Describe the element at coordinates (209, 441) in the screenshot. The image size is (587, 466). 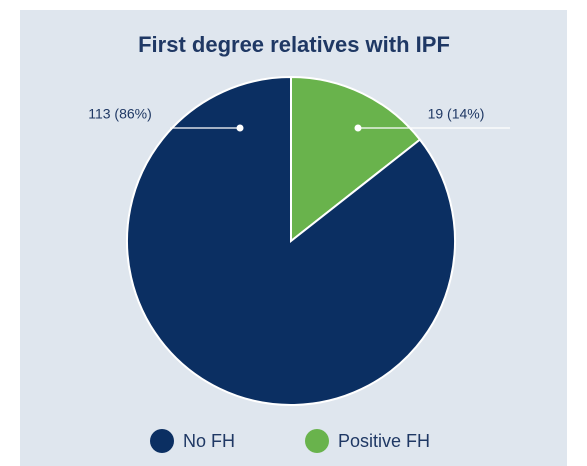
I see `legend-label: No FH` at that location.